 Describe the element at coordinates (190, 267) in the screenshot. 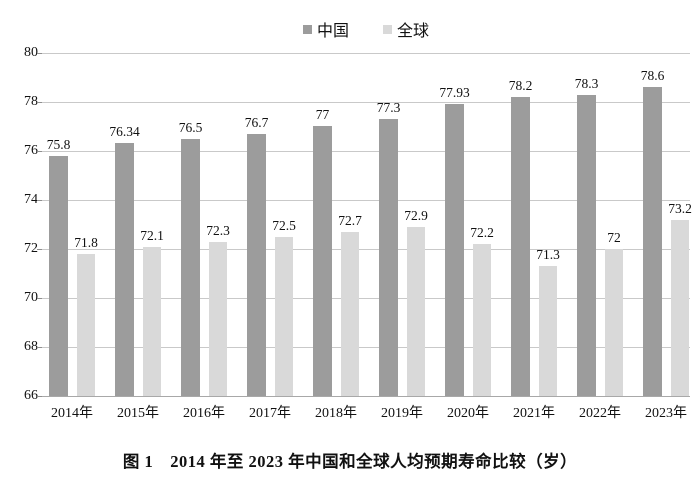

I see `bar-中国-2016年` at that location.